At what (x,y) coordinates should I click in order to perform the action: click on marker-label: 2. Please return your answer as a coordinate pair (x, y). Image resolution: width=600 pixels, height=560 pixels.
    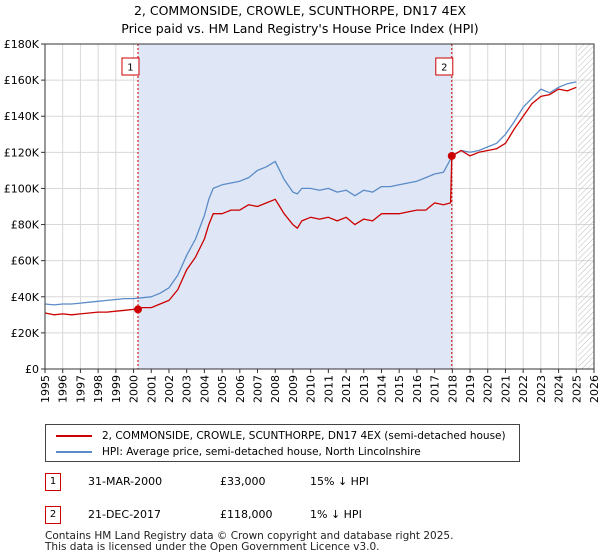
    Looking at the image, I should click on (444, 68).